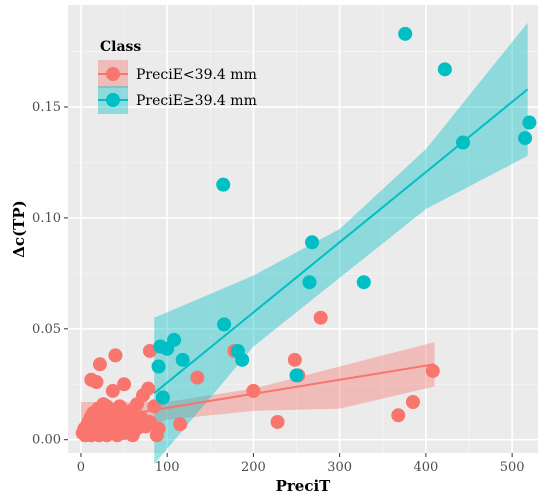 The width and height of the screenshot is (550, 497). Describe the element at coordinates (113, 100) in the screenshot. I see `legend-key-2-point` at that location.